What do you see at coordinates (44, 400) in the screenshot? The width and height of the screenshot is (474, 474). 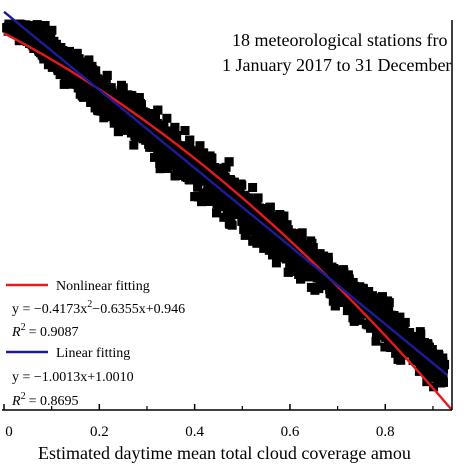 I see `legend-r2-linear: R2 = 0.8695` at bounding box center [44, 400].